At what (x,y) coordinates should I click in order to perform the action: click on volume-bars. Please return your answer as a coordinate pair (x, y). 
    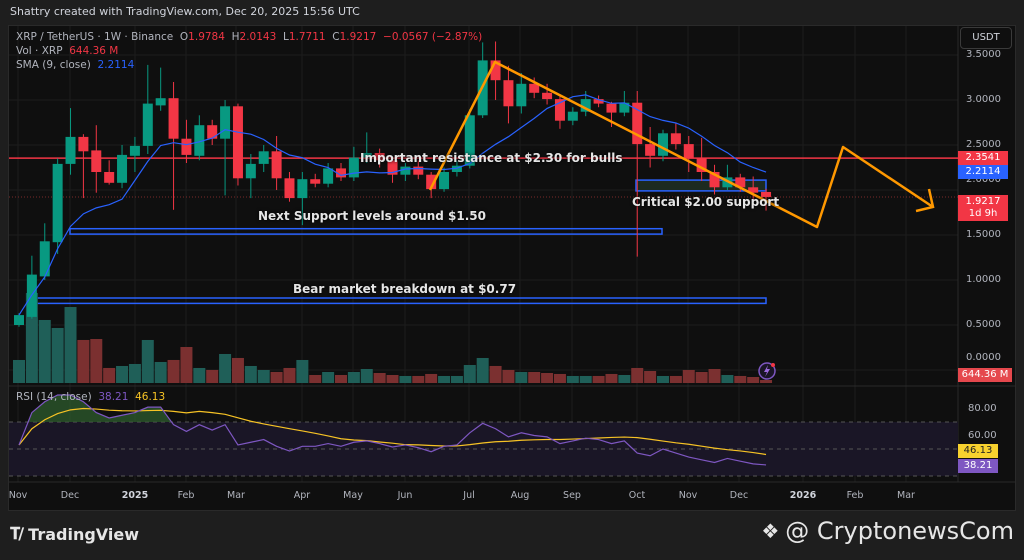
    Looking at the image, I should click on (393, 338).